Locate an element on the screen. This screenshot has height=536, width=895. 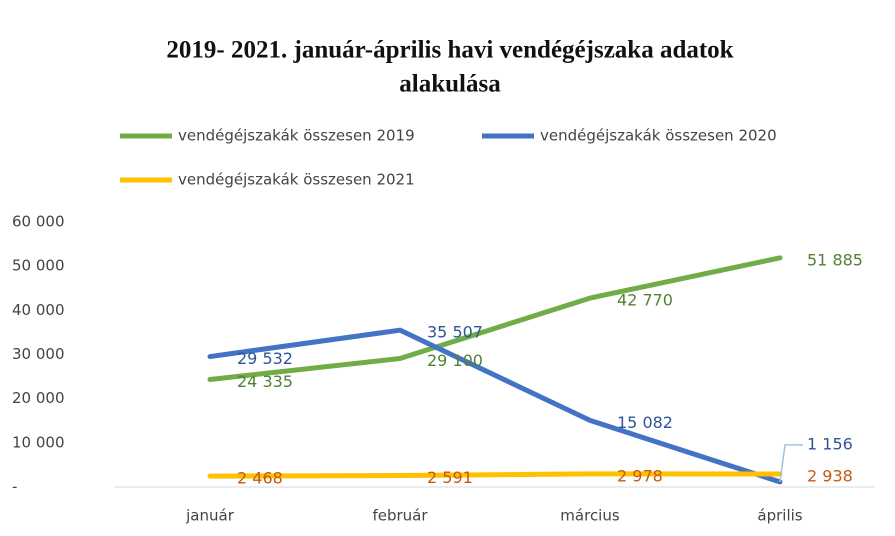
legend-label: vendégéjszakák összesen 2021 is located at coordinates (296, 180).